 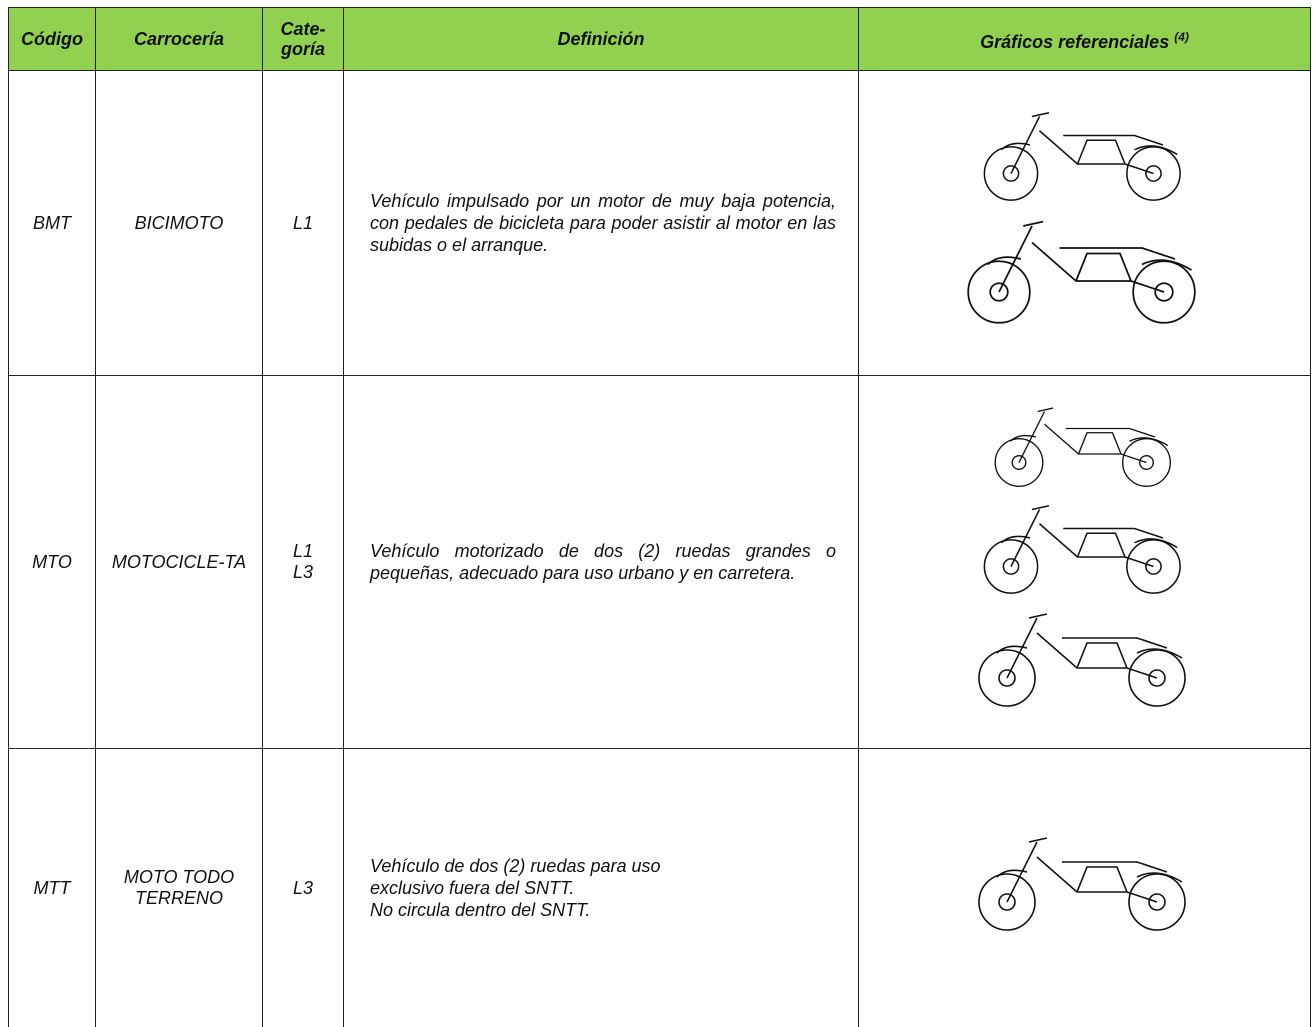 I want to click on definition-line: No circula dentro del SNTT., so click(x=603, y=910).